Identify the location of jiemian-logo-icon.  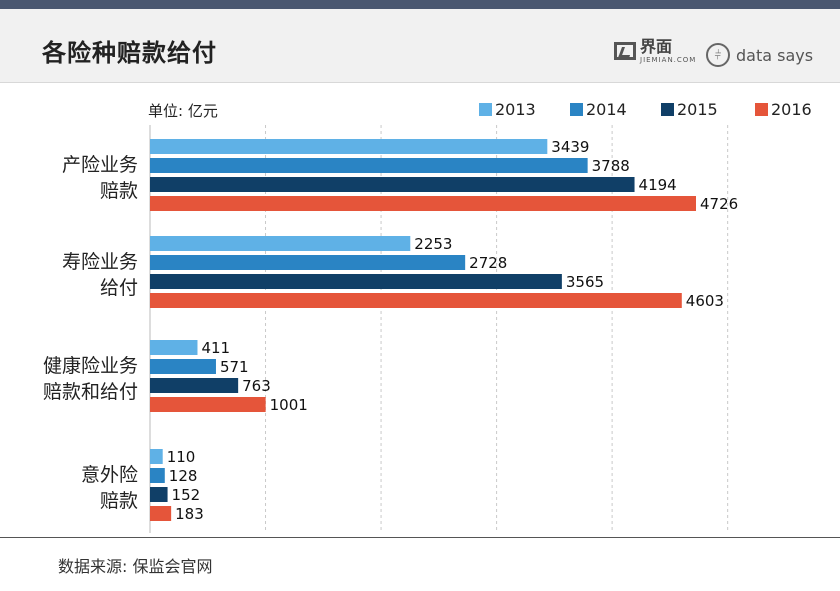
(625, 51).